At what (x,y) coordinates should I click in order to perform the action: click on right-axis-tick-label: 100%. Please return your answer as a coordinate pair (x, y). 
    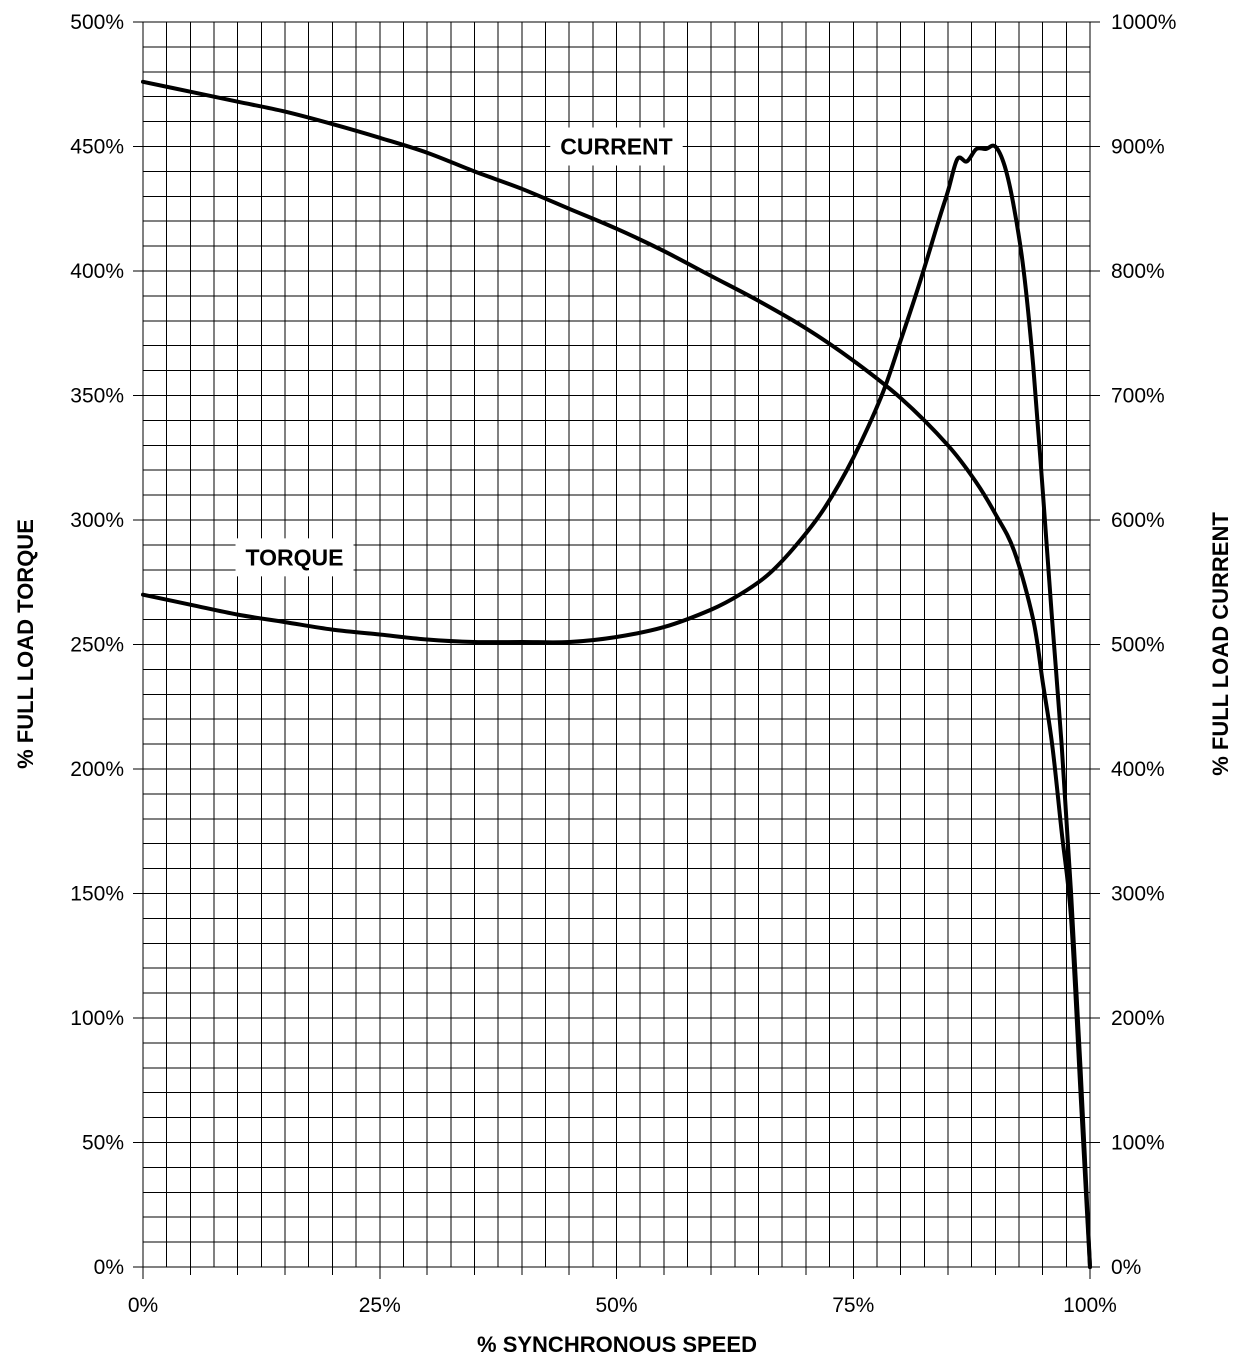
    Looking at the image, I should click on (1138, 1143).